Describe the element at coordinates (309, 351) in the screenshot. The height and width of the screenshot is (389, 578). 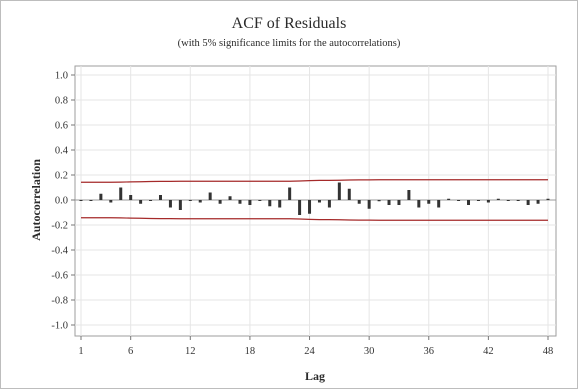
I see `x-tick-label: 24` at that location.